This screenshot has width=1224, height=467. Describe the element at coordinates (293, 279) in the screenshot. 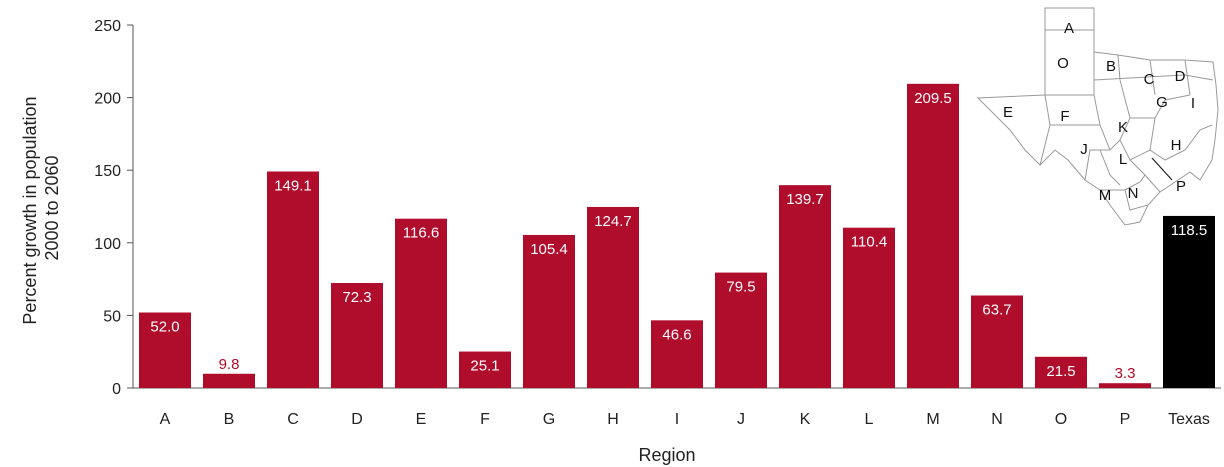

I see `bar-c` at that location.